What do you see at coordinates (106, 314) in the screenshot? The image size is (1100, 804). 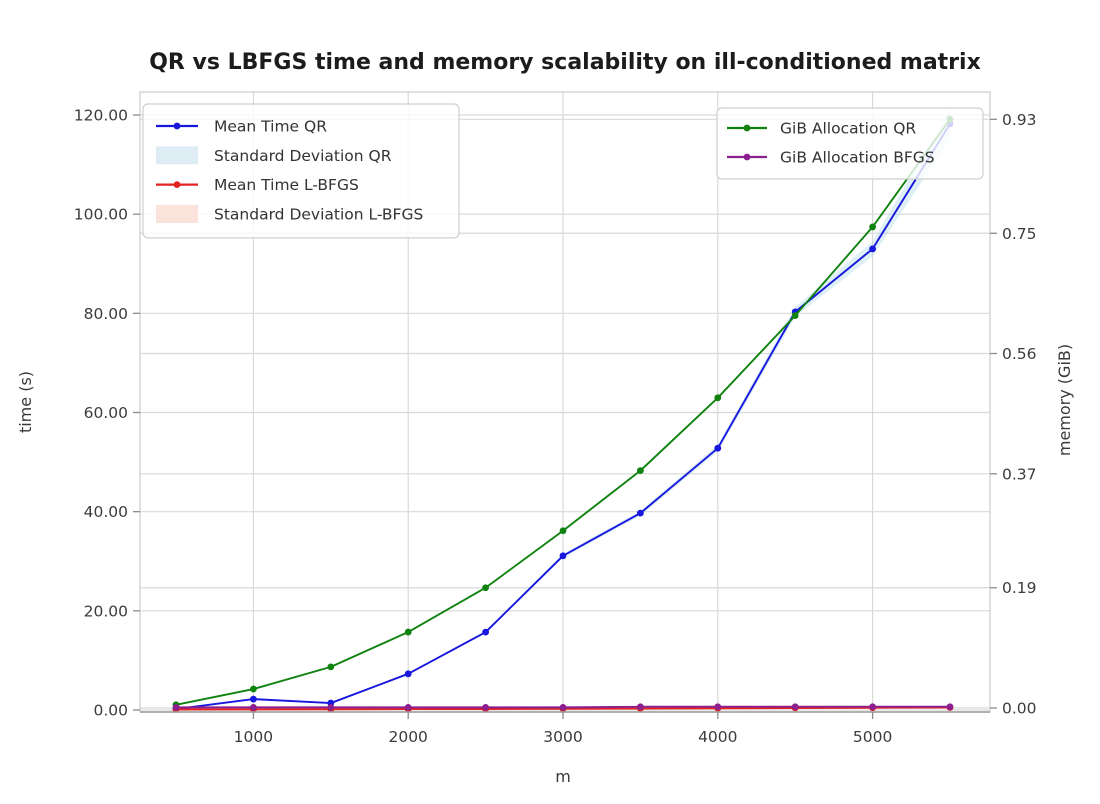 I see `y-left-tick-label: 80.00` at bounding box center [106, 314].